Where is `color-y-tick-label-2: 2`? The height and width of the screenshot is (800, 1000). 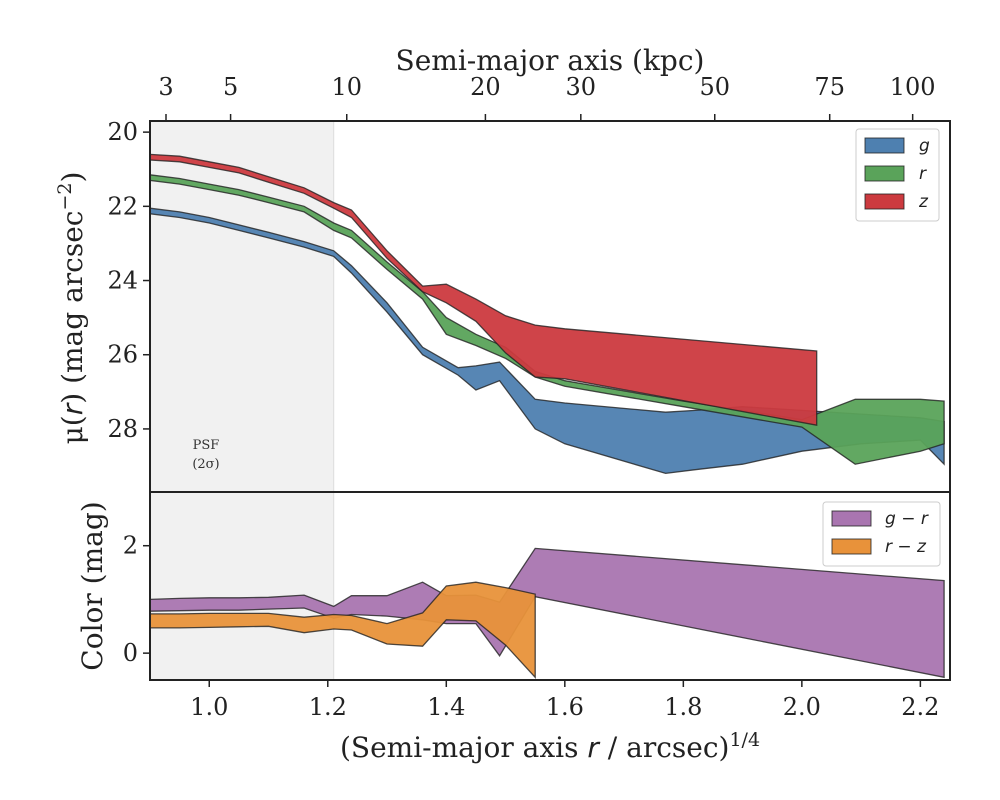
color-y-tick-label-2: 2 is located at coordinates (130, 546).